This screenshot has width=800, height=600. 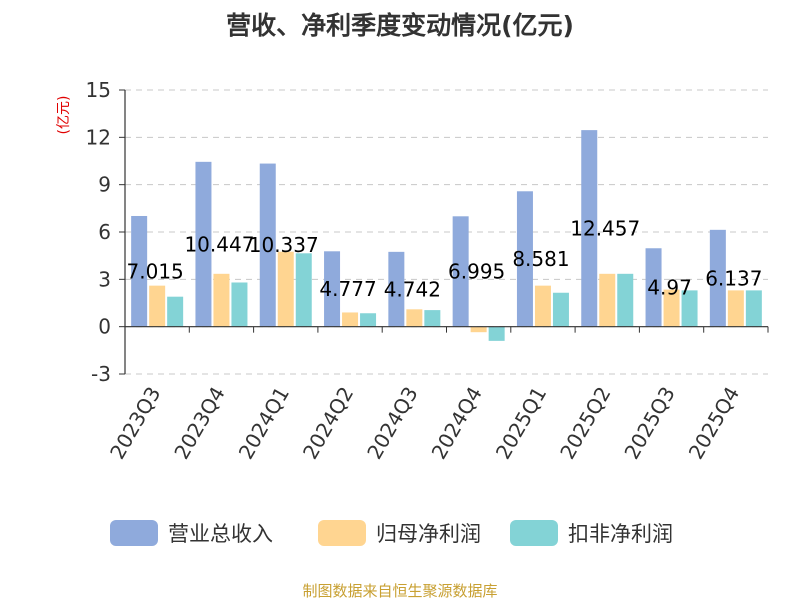 What do you see at coordinates (104, 232) in the screenshot?
I see `y-tick-label: 6` at bounding box center [104, 232].